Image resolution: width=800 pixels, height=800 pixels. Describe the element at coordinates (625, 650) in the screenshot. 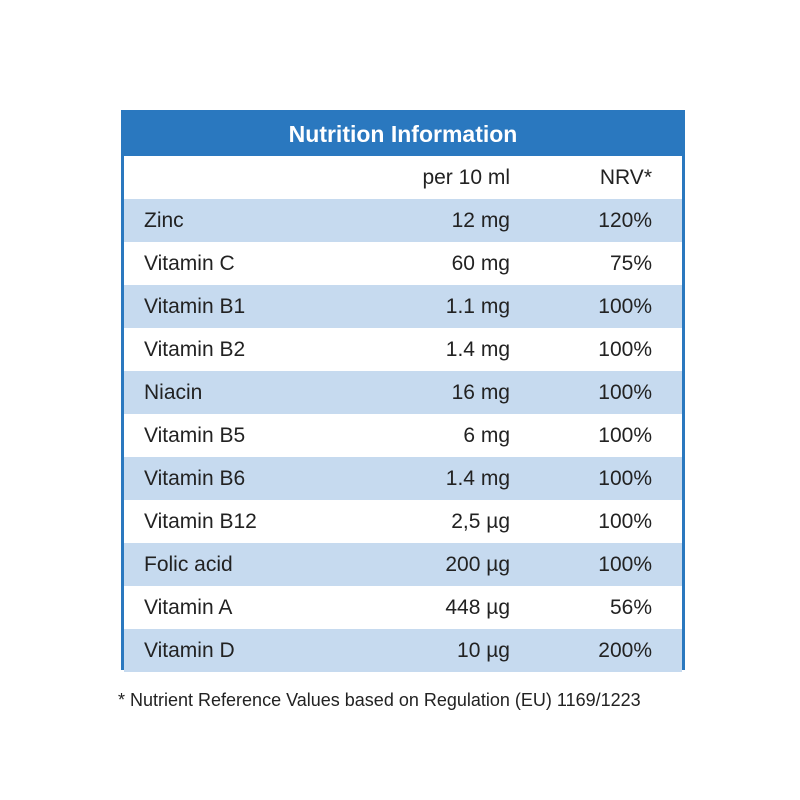

I see `nrv: 200%` at that location.